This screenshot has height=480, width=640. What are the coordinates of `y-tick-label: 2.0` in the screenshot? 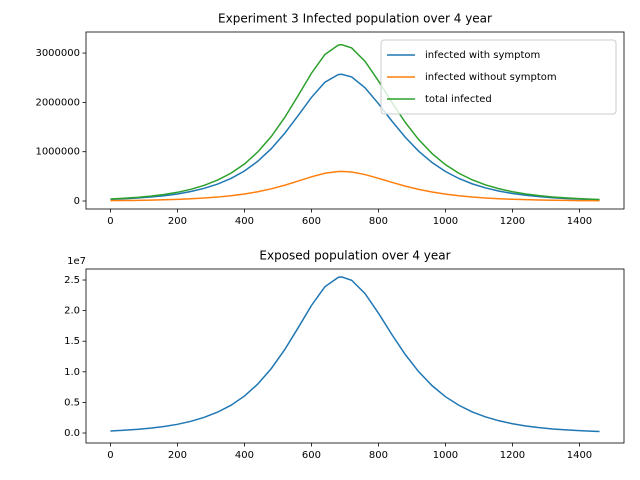 It's located at (72, 311).